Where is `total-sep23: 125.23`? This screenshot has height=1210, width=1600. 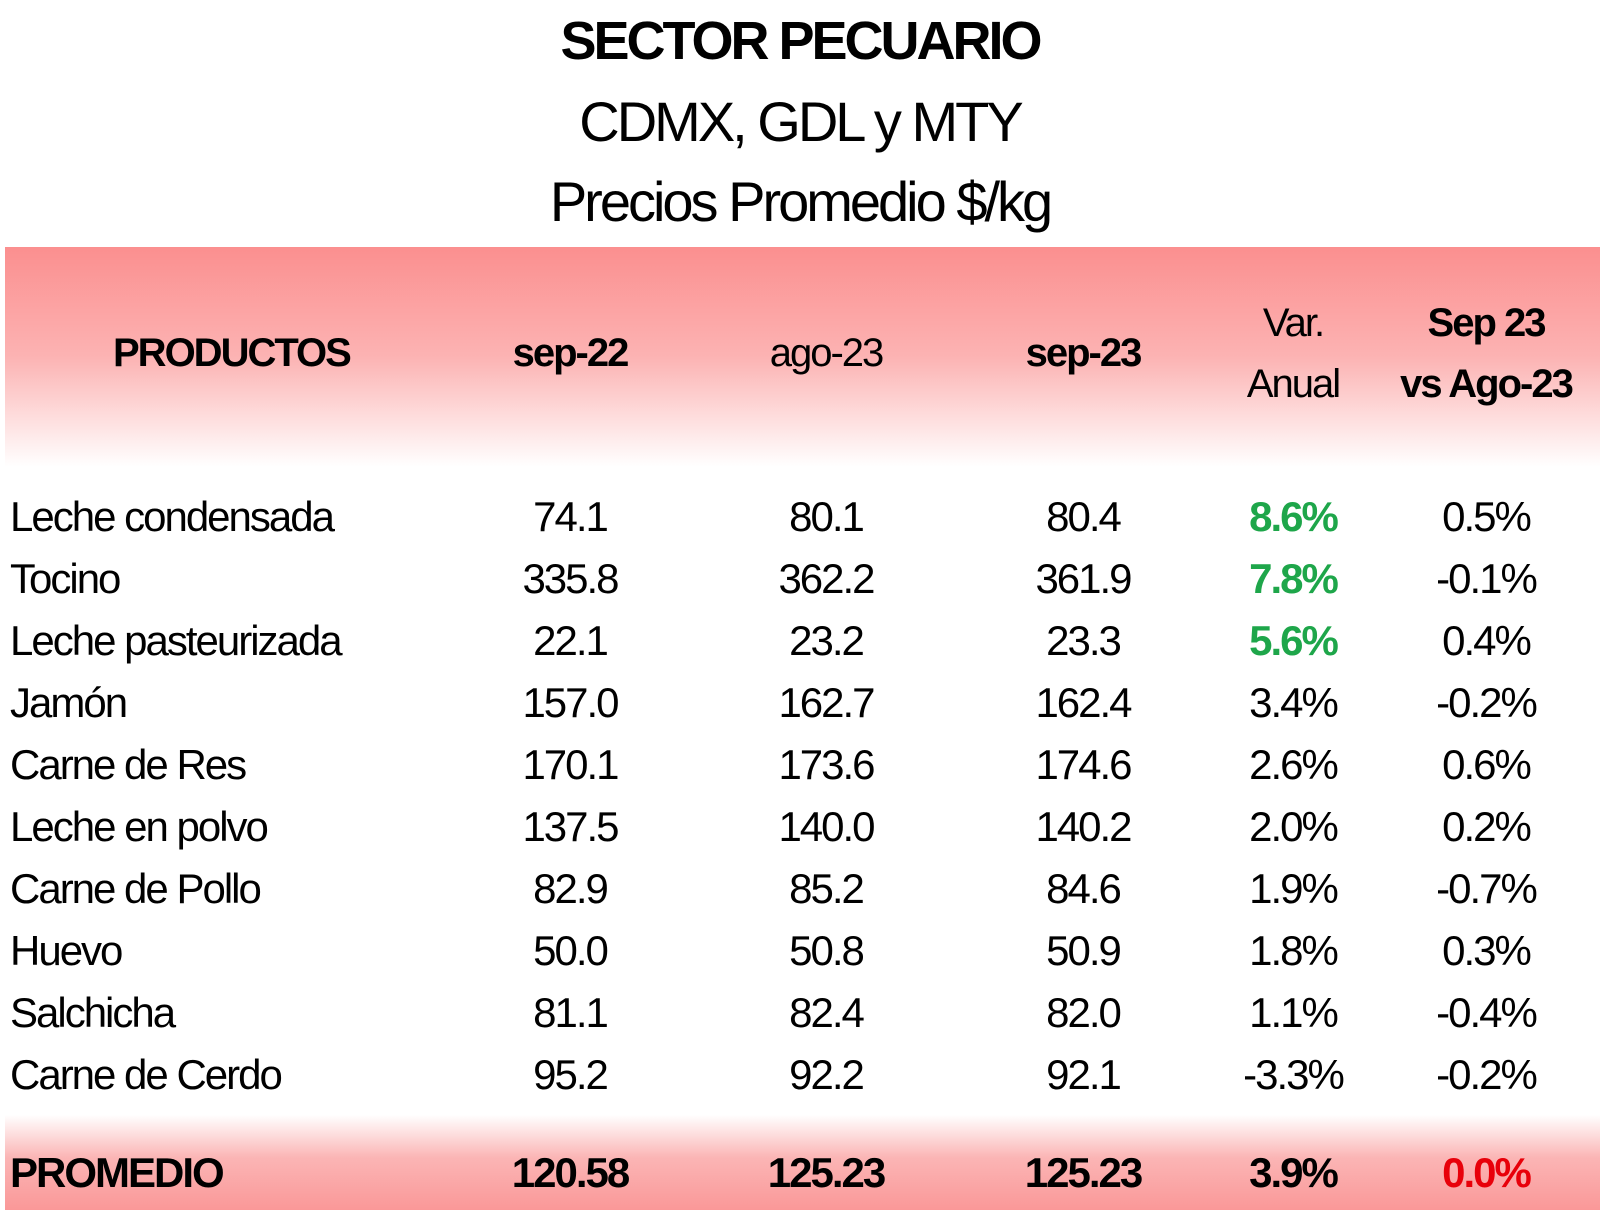 total-sep23: 125.23 is located at coordinates (1083, 1172).